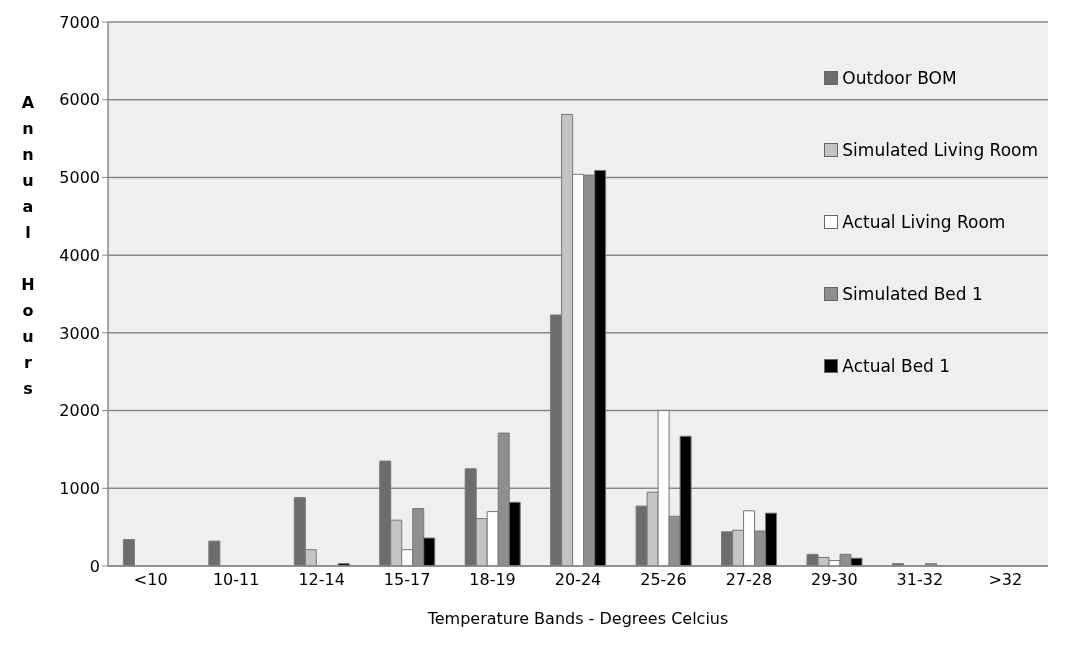 The height and width of the screenshot is (666, 1067). Describe the element at coordinates (407, 580) in the screenshot. I see `x-tick-label: 15-17` at that location.